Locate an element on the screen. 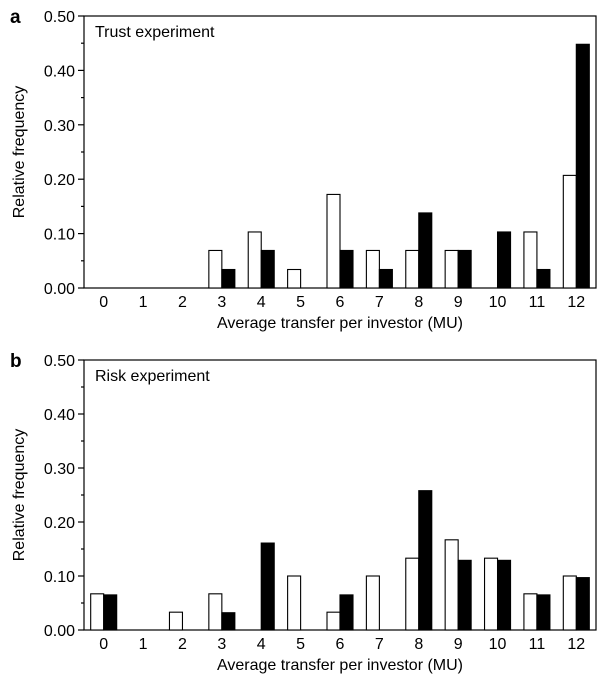  panel-a-title: Trust experiment is located at coordinates (155, 32).